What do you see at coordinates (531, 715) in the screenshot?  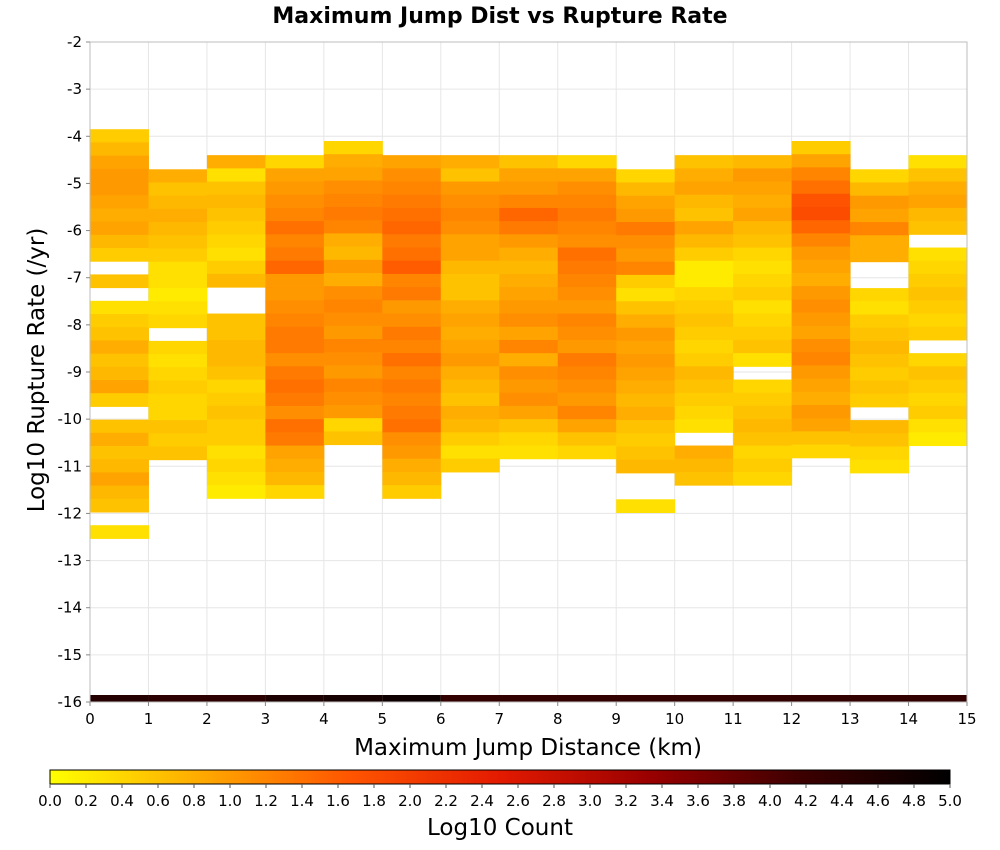 I see `x-axis-ticks: 0 1 2 3 4 5 6 7 8 9 10 11 12 13 14 15` at bounding box center [531, 715].